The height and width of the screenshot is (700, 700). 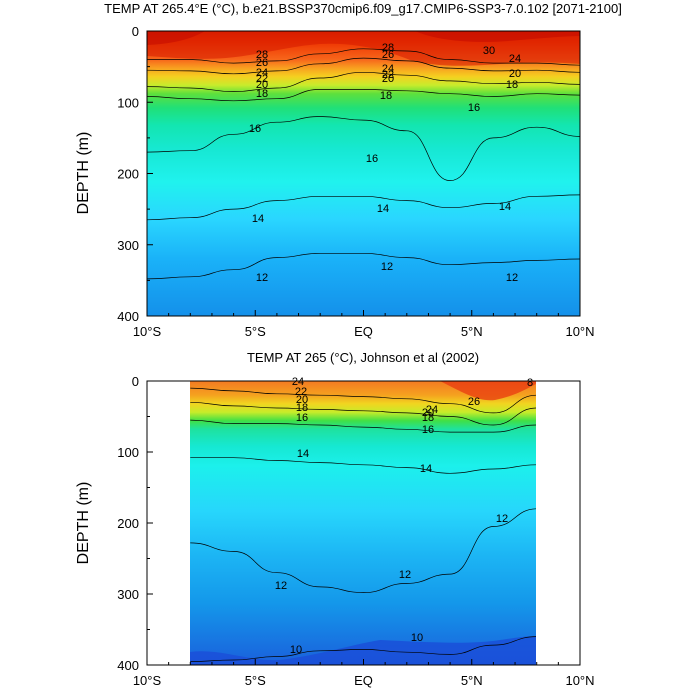 What do you see at coordinates (363, 357) in the screenshot?
I see `chart-title-bottom: TEMP AT 265 (°C), Johnson et al (2002)` at bounding box center [363, 357].